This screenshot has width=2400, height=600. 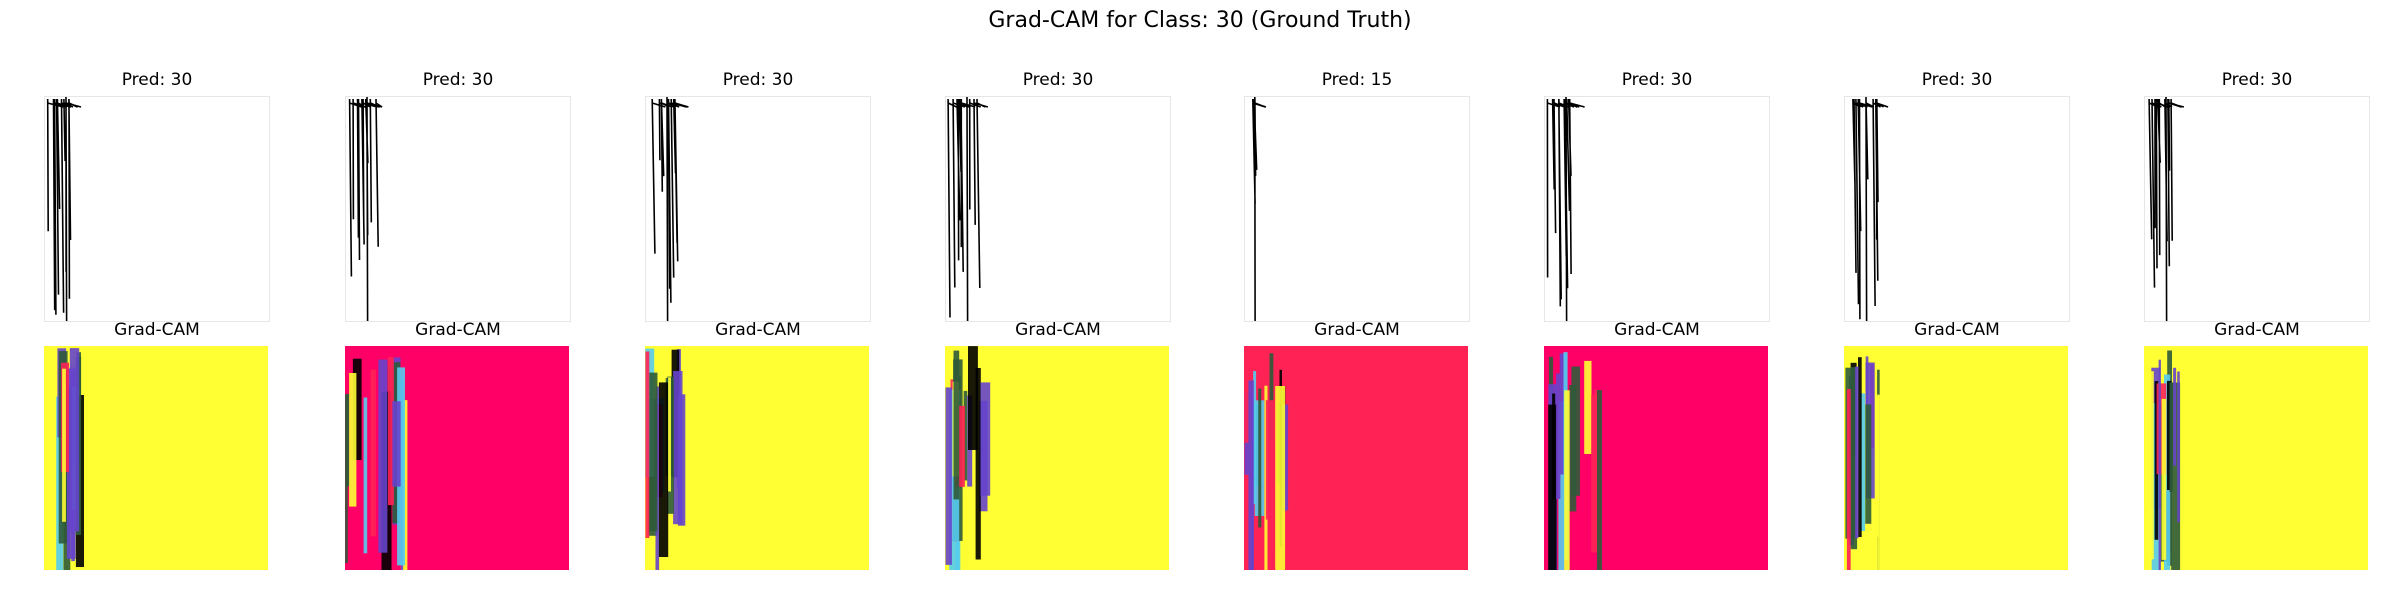 I want to click on panel-column-2: Pred: 30 Grad-CAM, so click(x=458, y=300).